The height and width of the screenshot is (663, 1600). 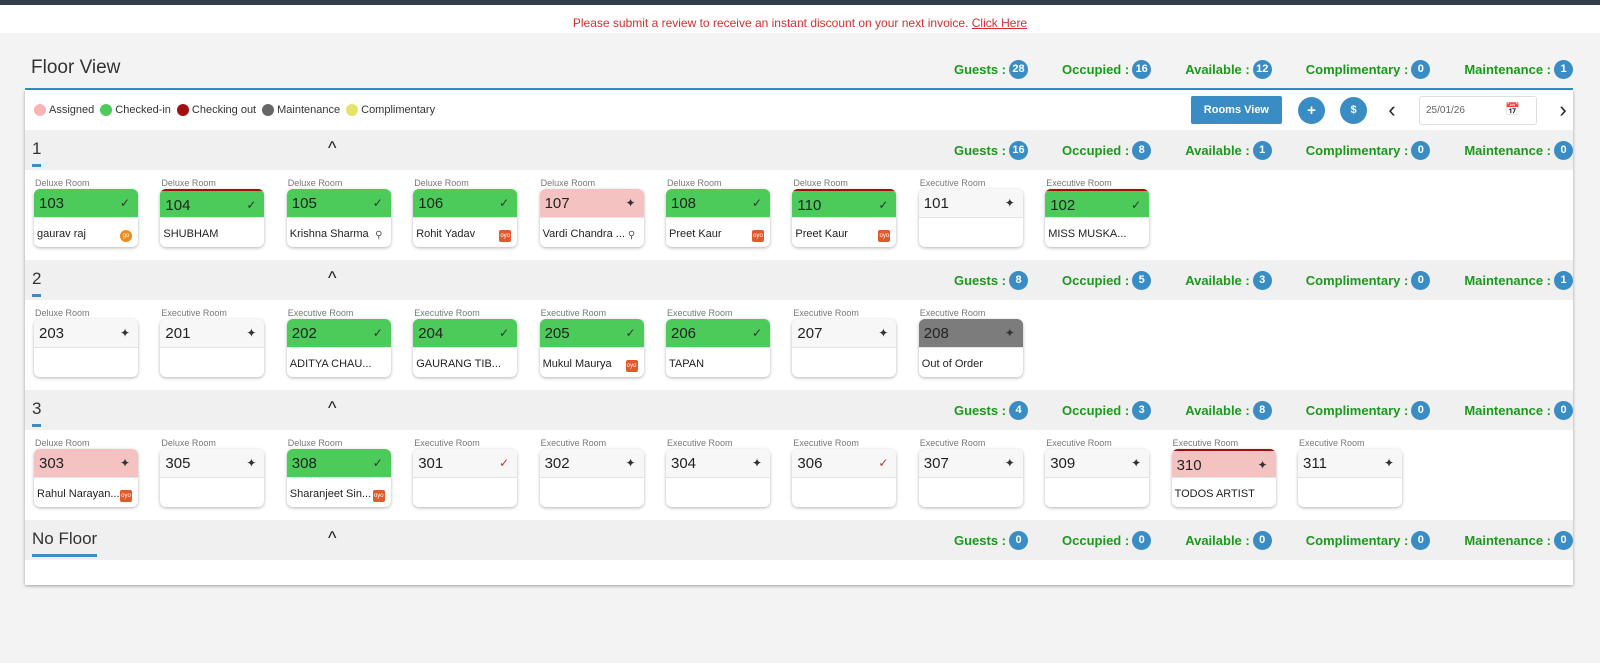 I want to click on room-card: Executive Room 311 ✦, so click(x=1350, y=472).